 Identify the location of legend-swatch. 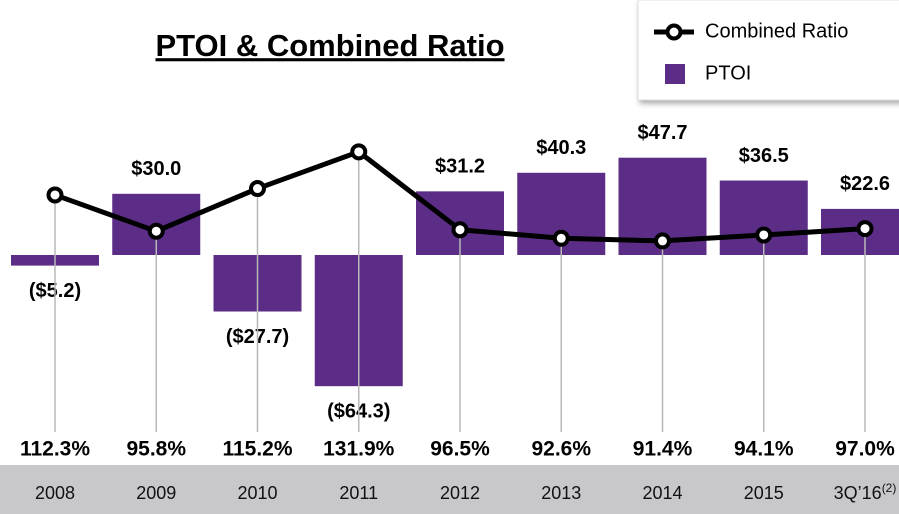
(675, 74).